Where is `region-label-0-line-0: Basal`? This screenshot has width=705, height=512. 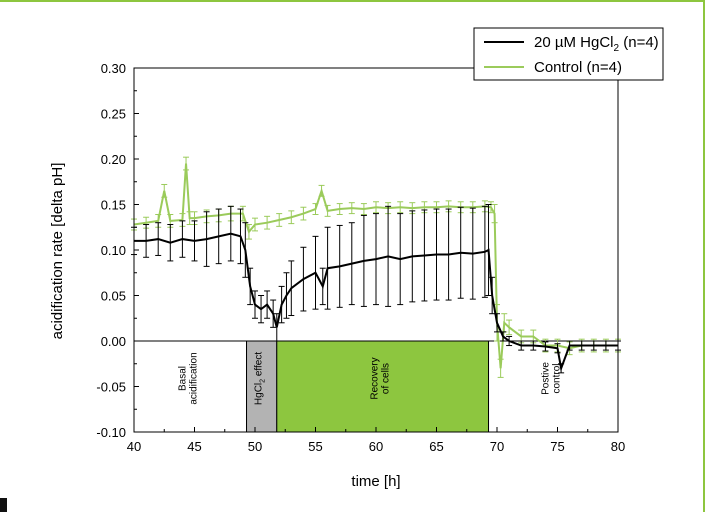
region-label-0-line-0: Basal is located at coordinates (182, 378).